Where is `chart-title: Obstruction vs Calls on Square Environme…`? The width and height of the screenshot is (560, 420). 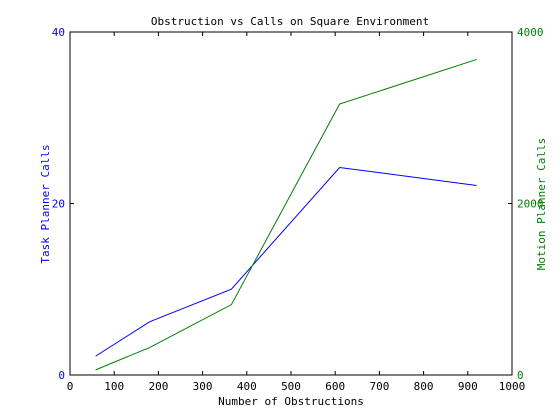 chart-title: Obstruction vs Calls on Square Environme… is located at coordinates (290, 21).